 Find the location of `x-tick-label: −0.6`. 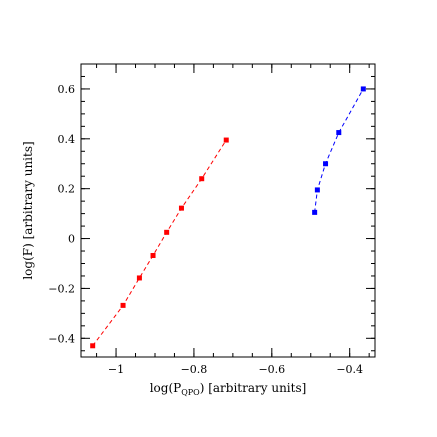

x-tick-label: −0.6 is located at coordinates (271, 369).